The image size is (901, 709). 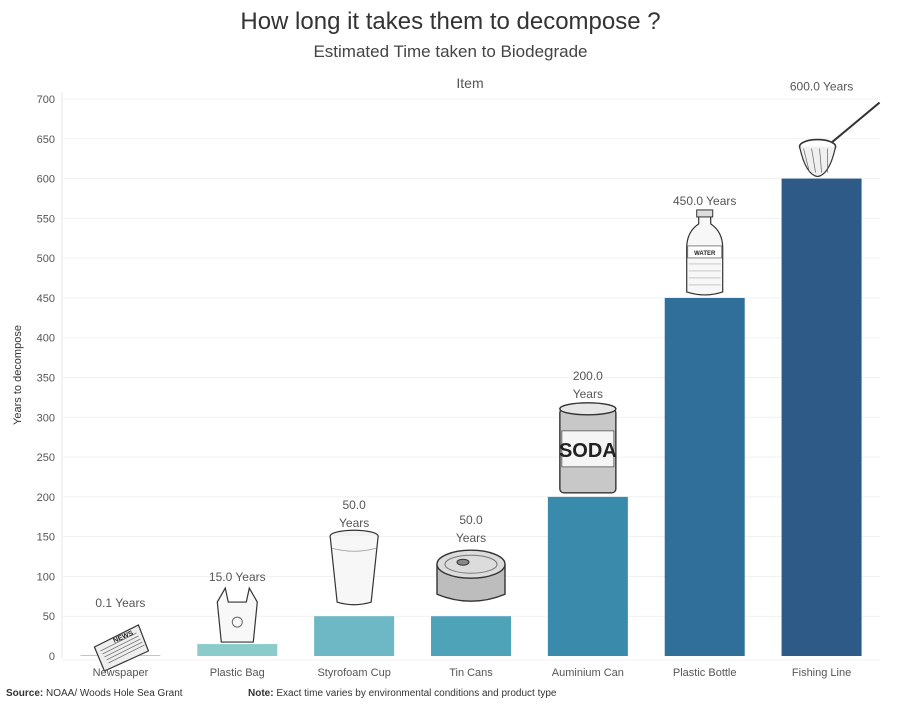 I want to click on x-tick-label: Plastic Bag, so click(x=237, y=673).